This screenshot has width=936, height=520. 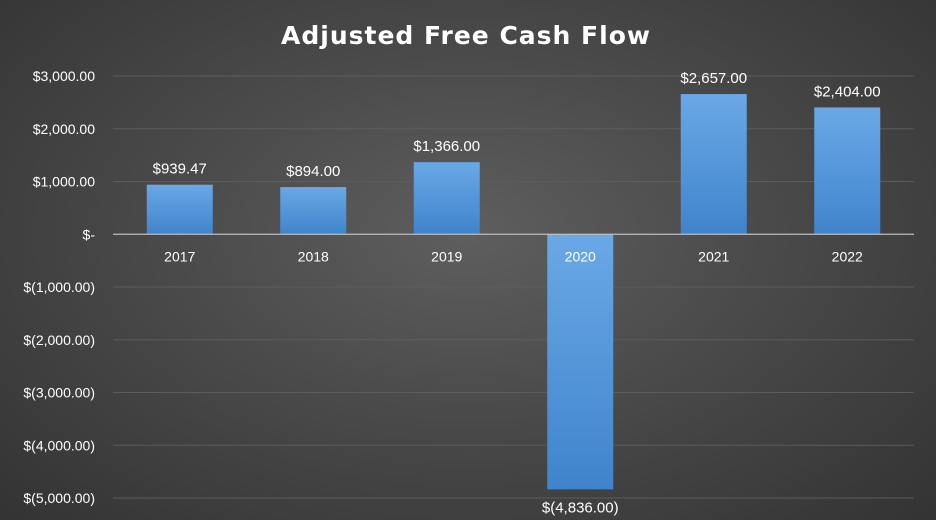 What do you see at coordinates (446, 256) in the screenshot?
I see `x-category-label: 2019` at bounding box center [446, 256].